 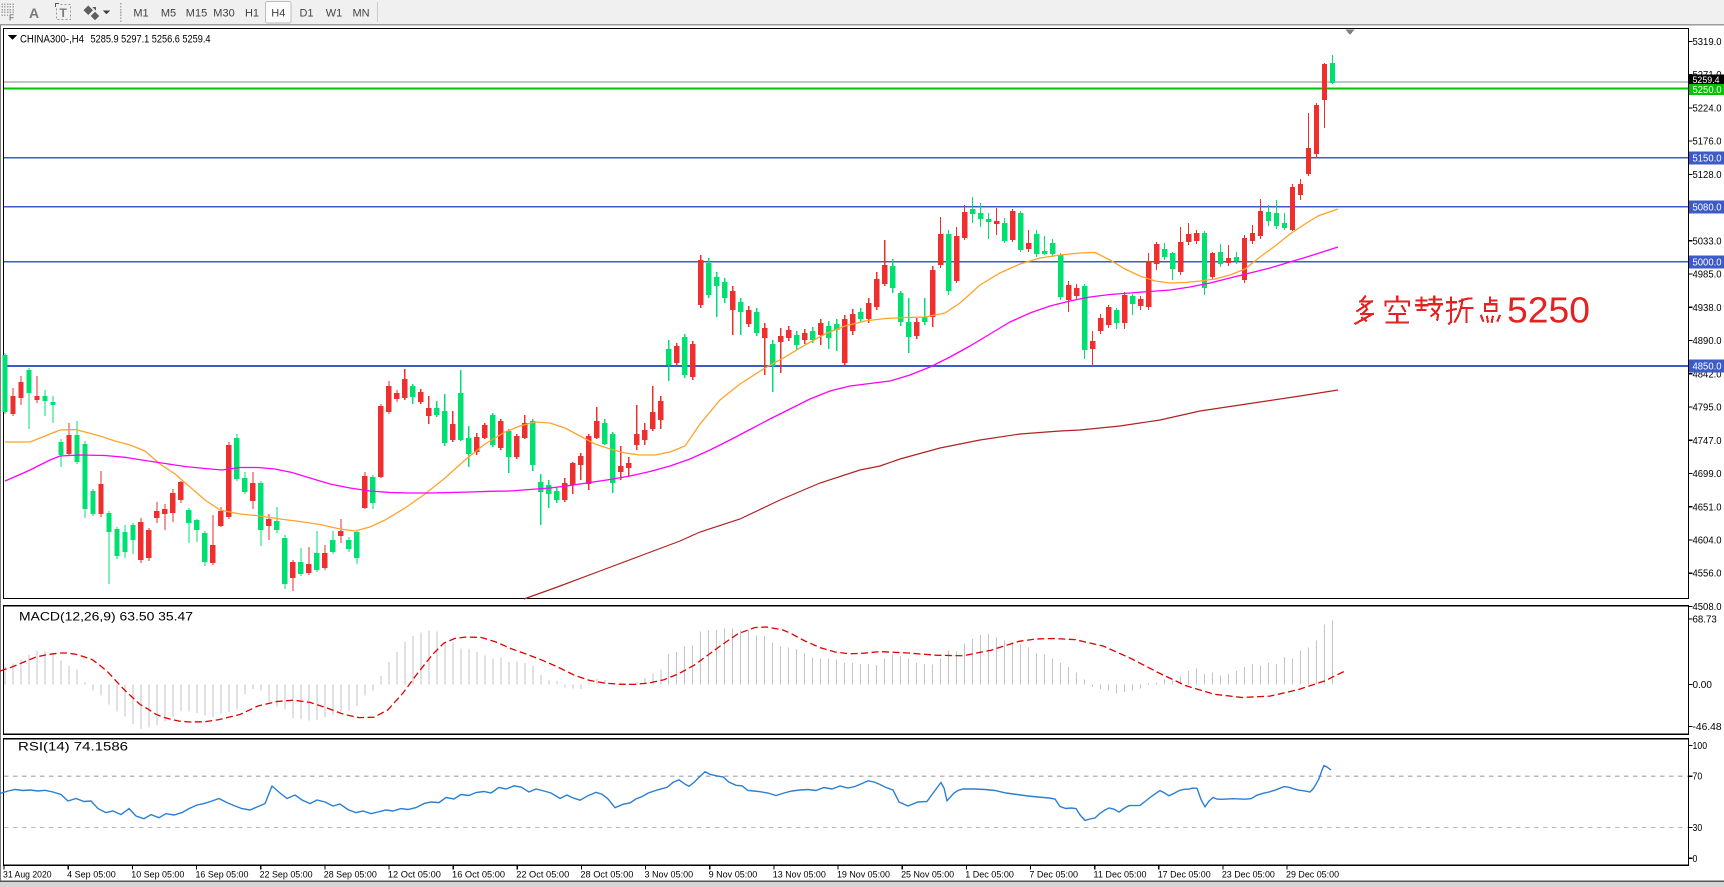 I want to click on svg-text: 68.73, so click(x=1705, y=620).